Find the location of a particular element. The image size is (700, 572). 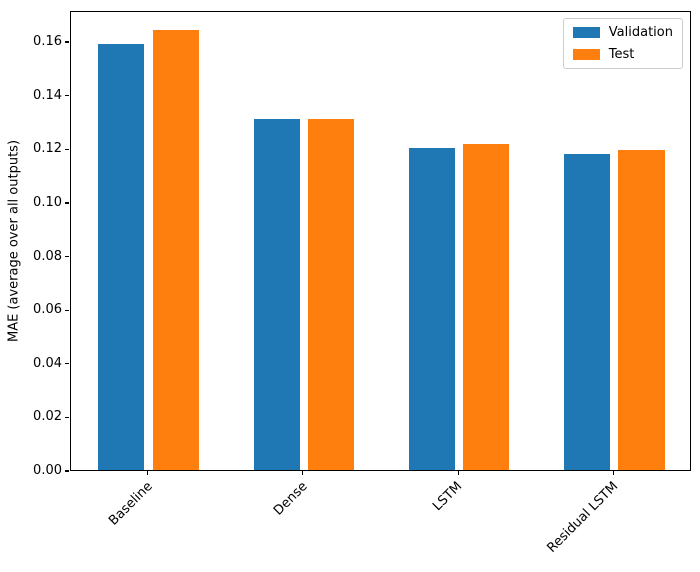

bar-test-lstm is located at coordinates (486, 307).